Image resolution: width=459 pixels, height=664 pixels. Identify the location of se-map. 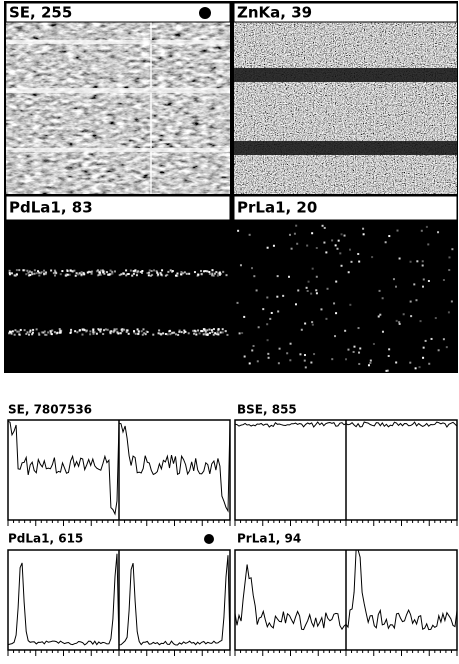
(118, 108).